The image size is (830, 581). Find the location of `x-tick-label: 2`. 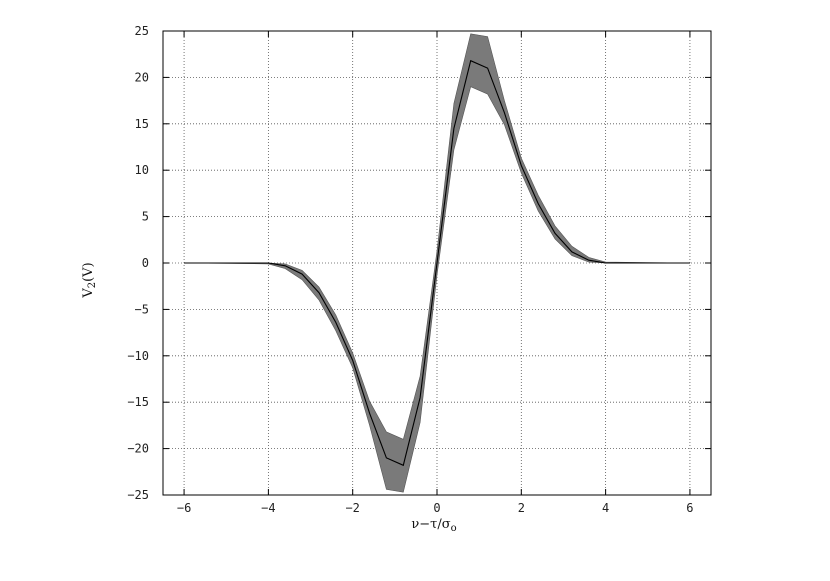

x-tick-label: 2 is located at coordinates (521, 508).